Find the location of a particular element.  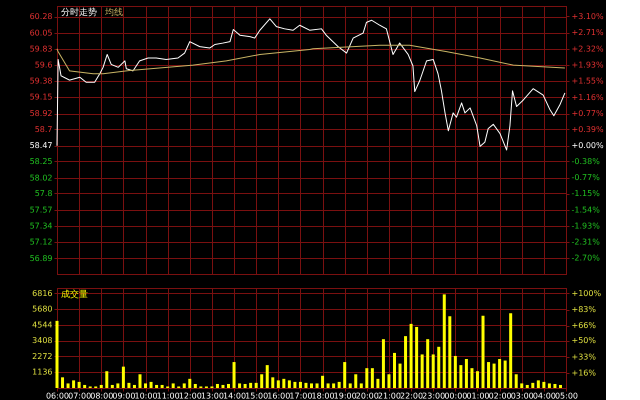

y-tick-label: 4544 is located at coordinates (42, 325).